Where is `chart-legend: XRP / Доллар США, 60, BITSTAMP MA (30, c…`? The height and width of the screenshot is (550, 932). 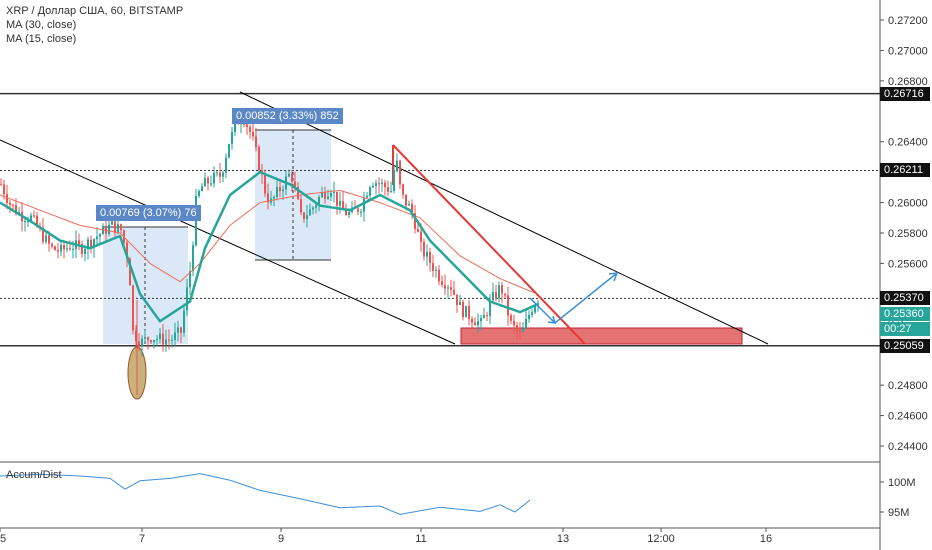 chart-legend: XRP / Доллар США, 60, BITSTAMP MA (30, c… is located at coordinates (94, 25).